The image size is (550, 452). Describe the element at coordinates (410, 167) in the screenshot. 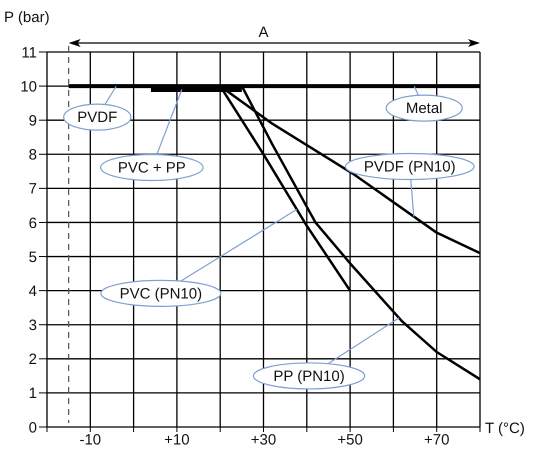

I see `series-label: PVDF (PN10)` at that location.